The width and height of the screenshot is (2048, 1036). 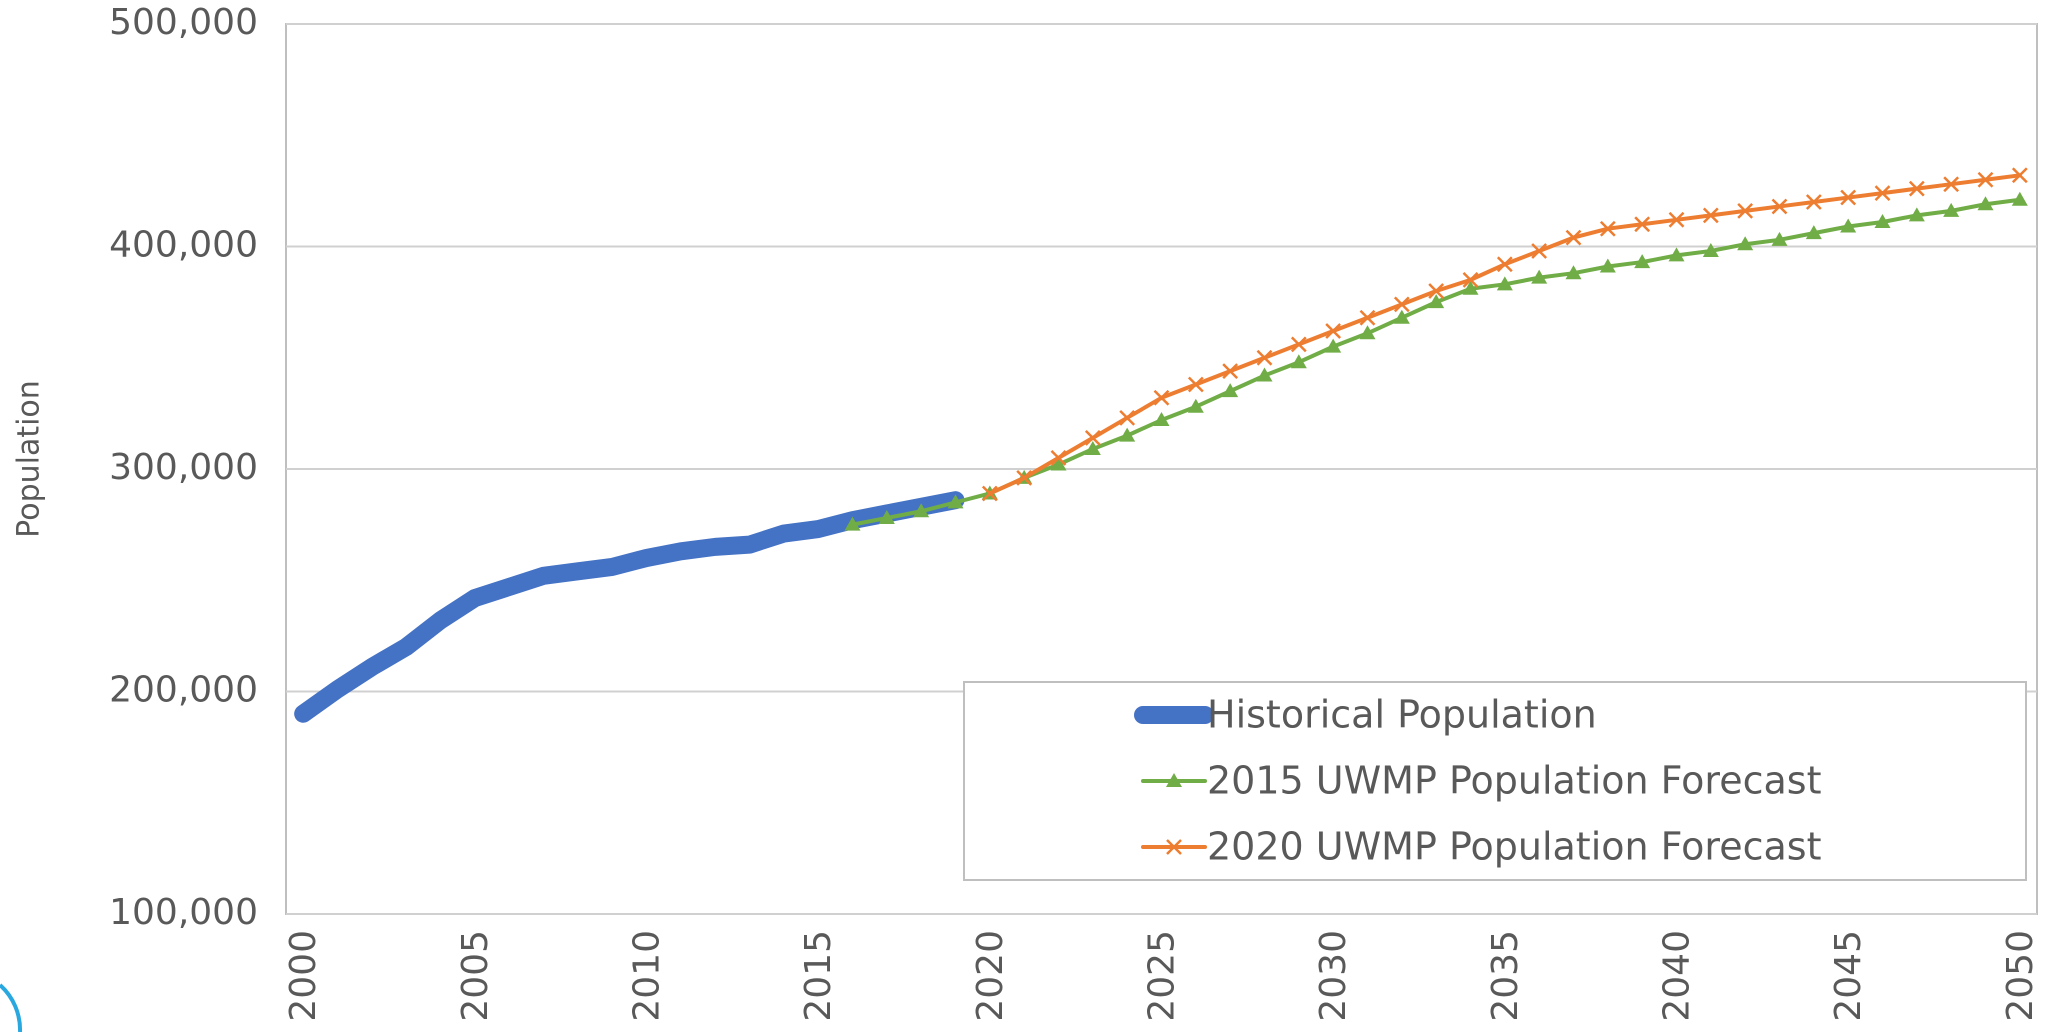 What do you see at coordinates (29, 459) in the screenshot?
I see `y-axis-label: Population` at bounding box center [29, 459].